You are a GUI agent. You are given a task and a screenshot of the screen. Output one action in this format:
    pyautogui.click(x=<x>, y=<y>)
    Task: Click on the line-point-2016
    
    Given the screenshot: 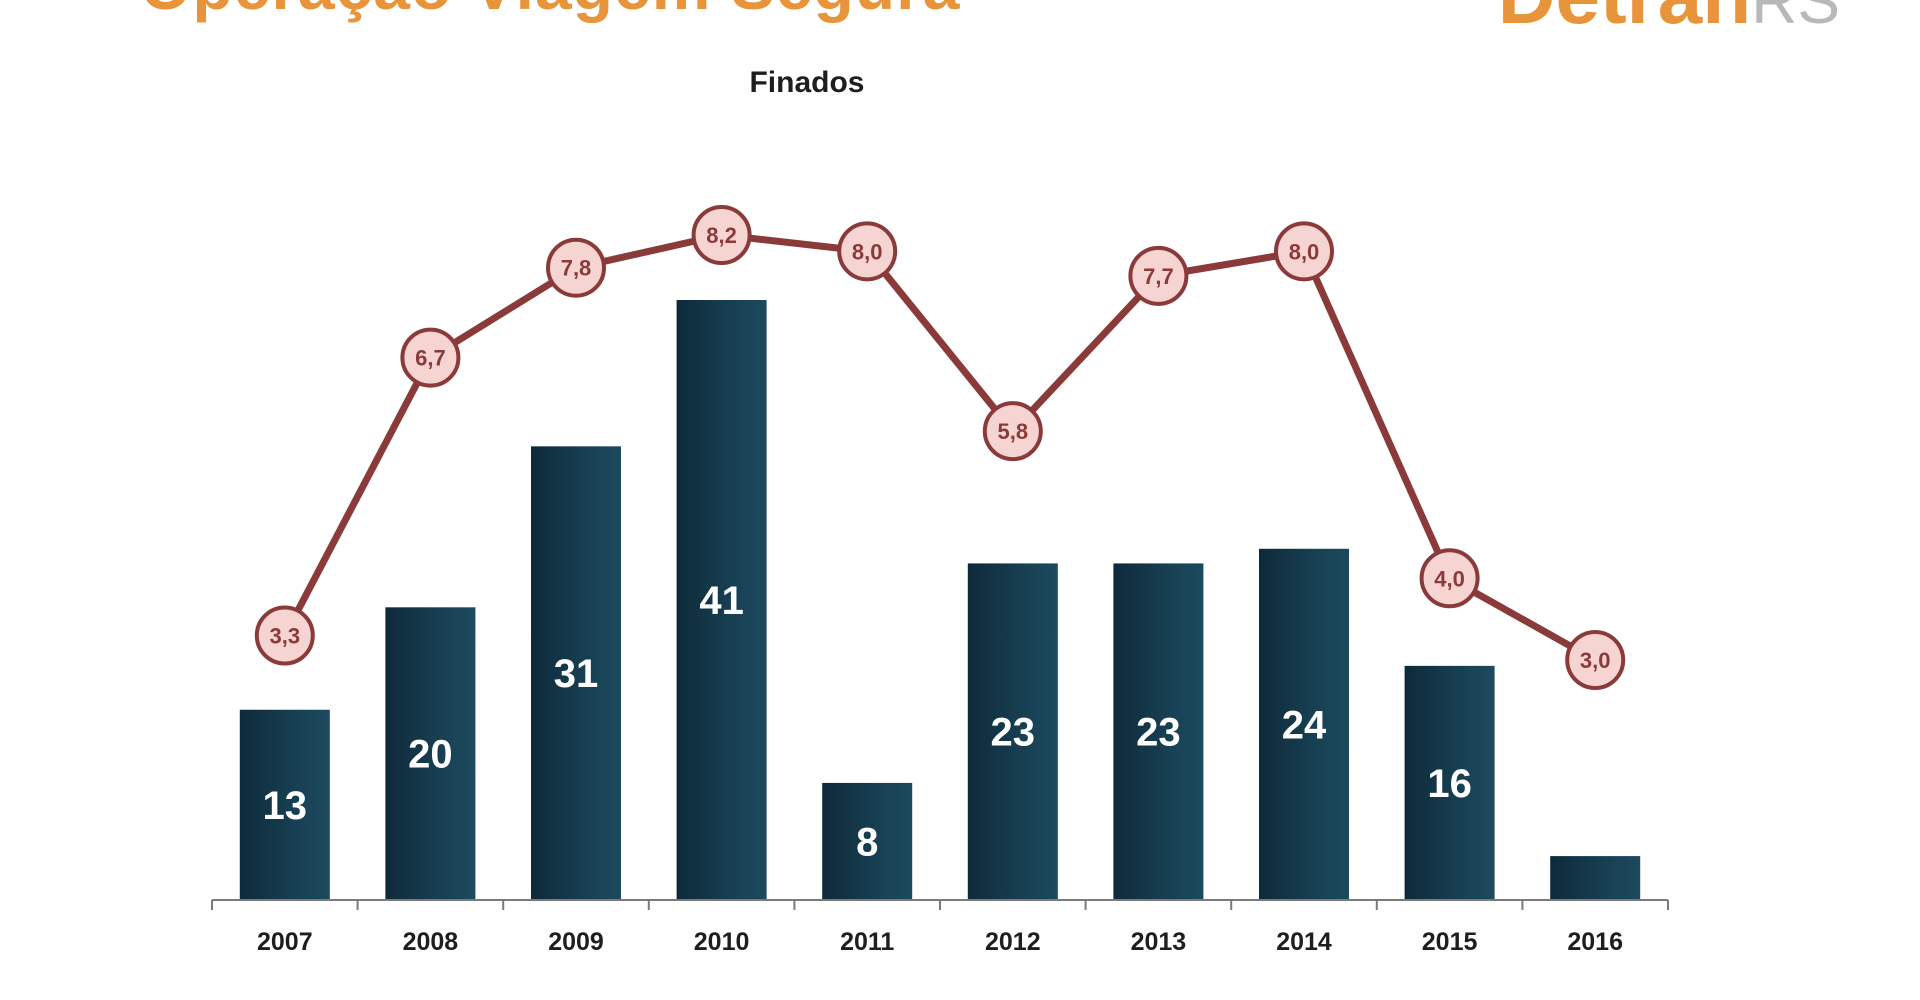 What is the action you would take?
    pyautogui.click(x=1595, y=660)
    